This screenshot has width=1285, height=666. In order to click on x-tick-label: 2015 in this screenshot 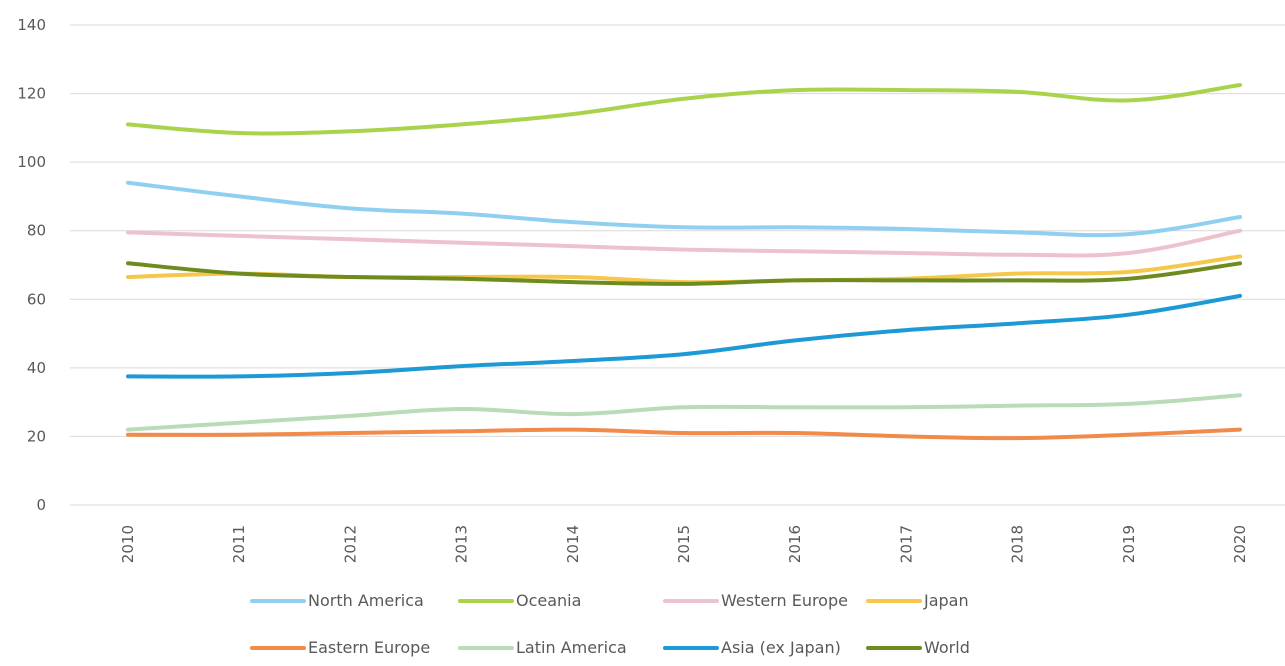, I will do `click(684, 544)`.